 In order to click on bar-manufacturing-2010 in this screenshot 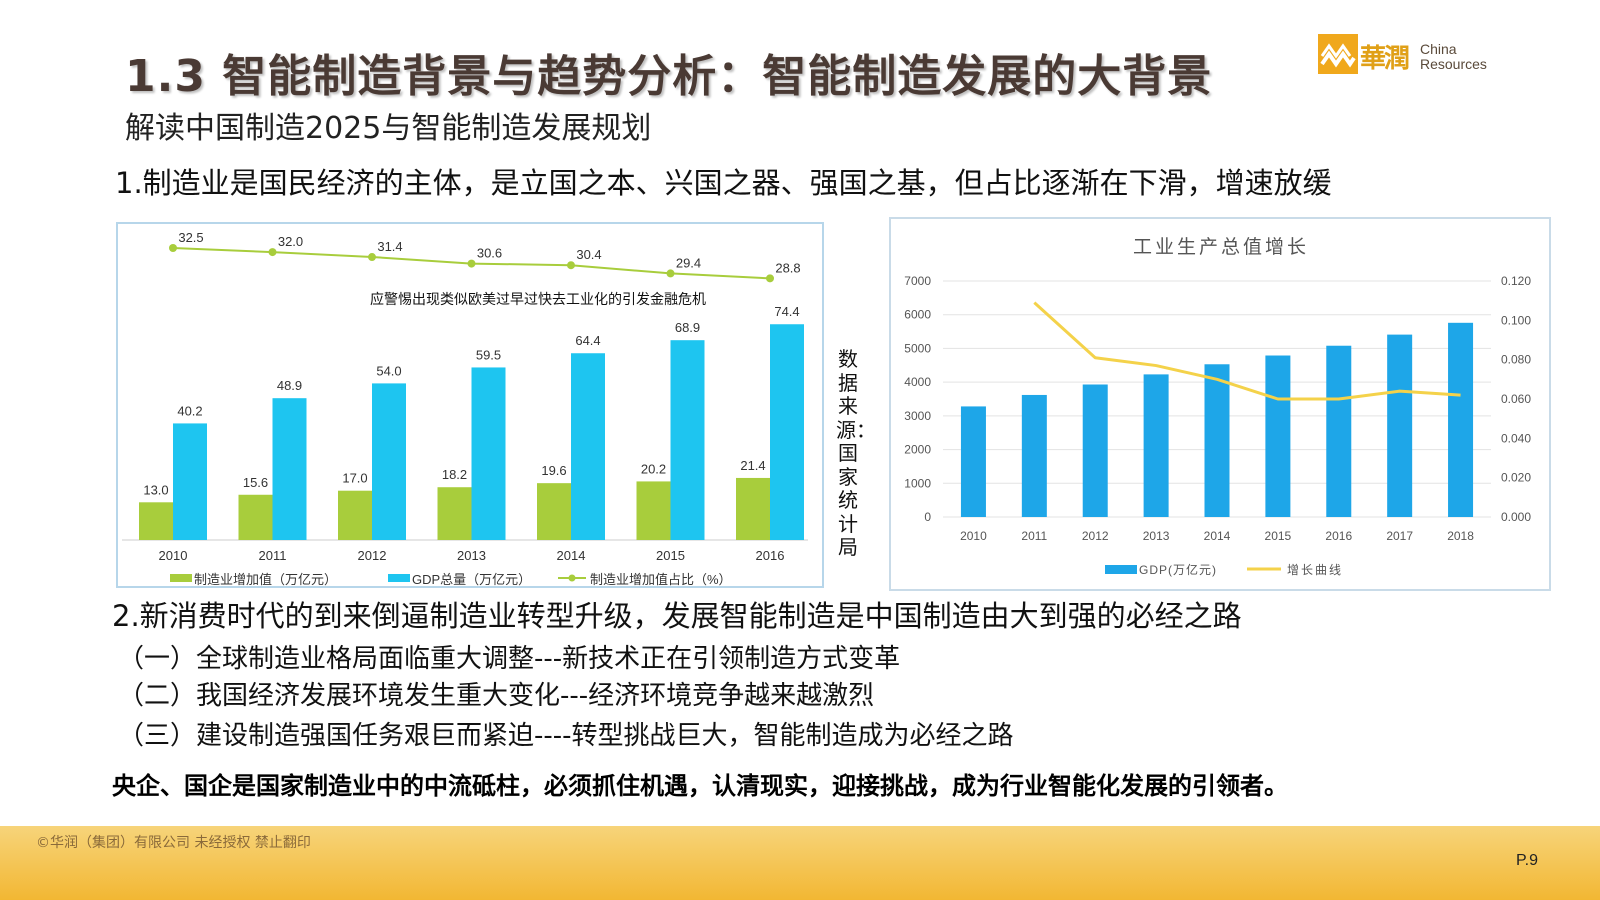, I will do `click(156, 521)`.